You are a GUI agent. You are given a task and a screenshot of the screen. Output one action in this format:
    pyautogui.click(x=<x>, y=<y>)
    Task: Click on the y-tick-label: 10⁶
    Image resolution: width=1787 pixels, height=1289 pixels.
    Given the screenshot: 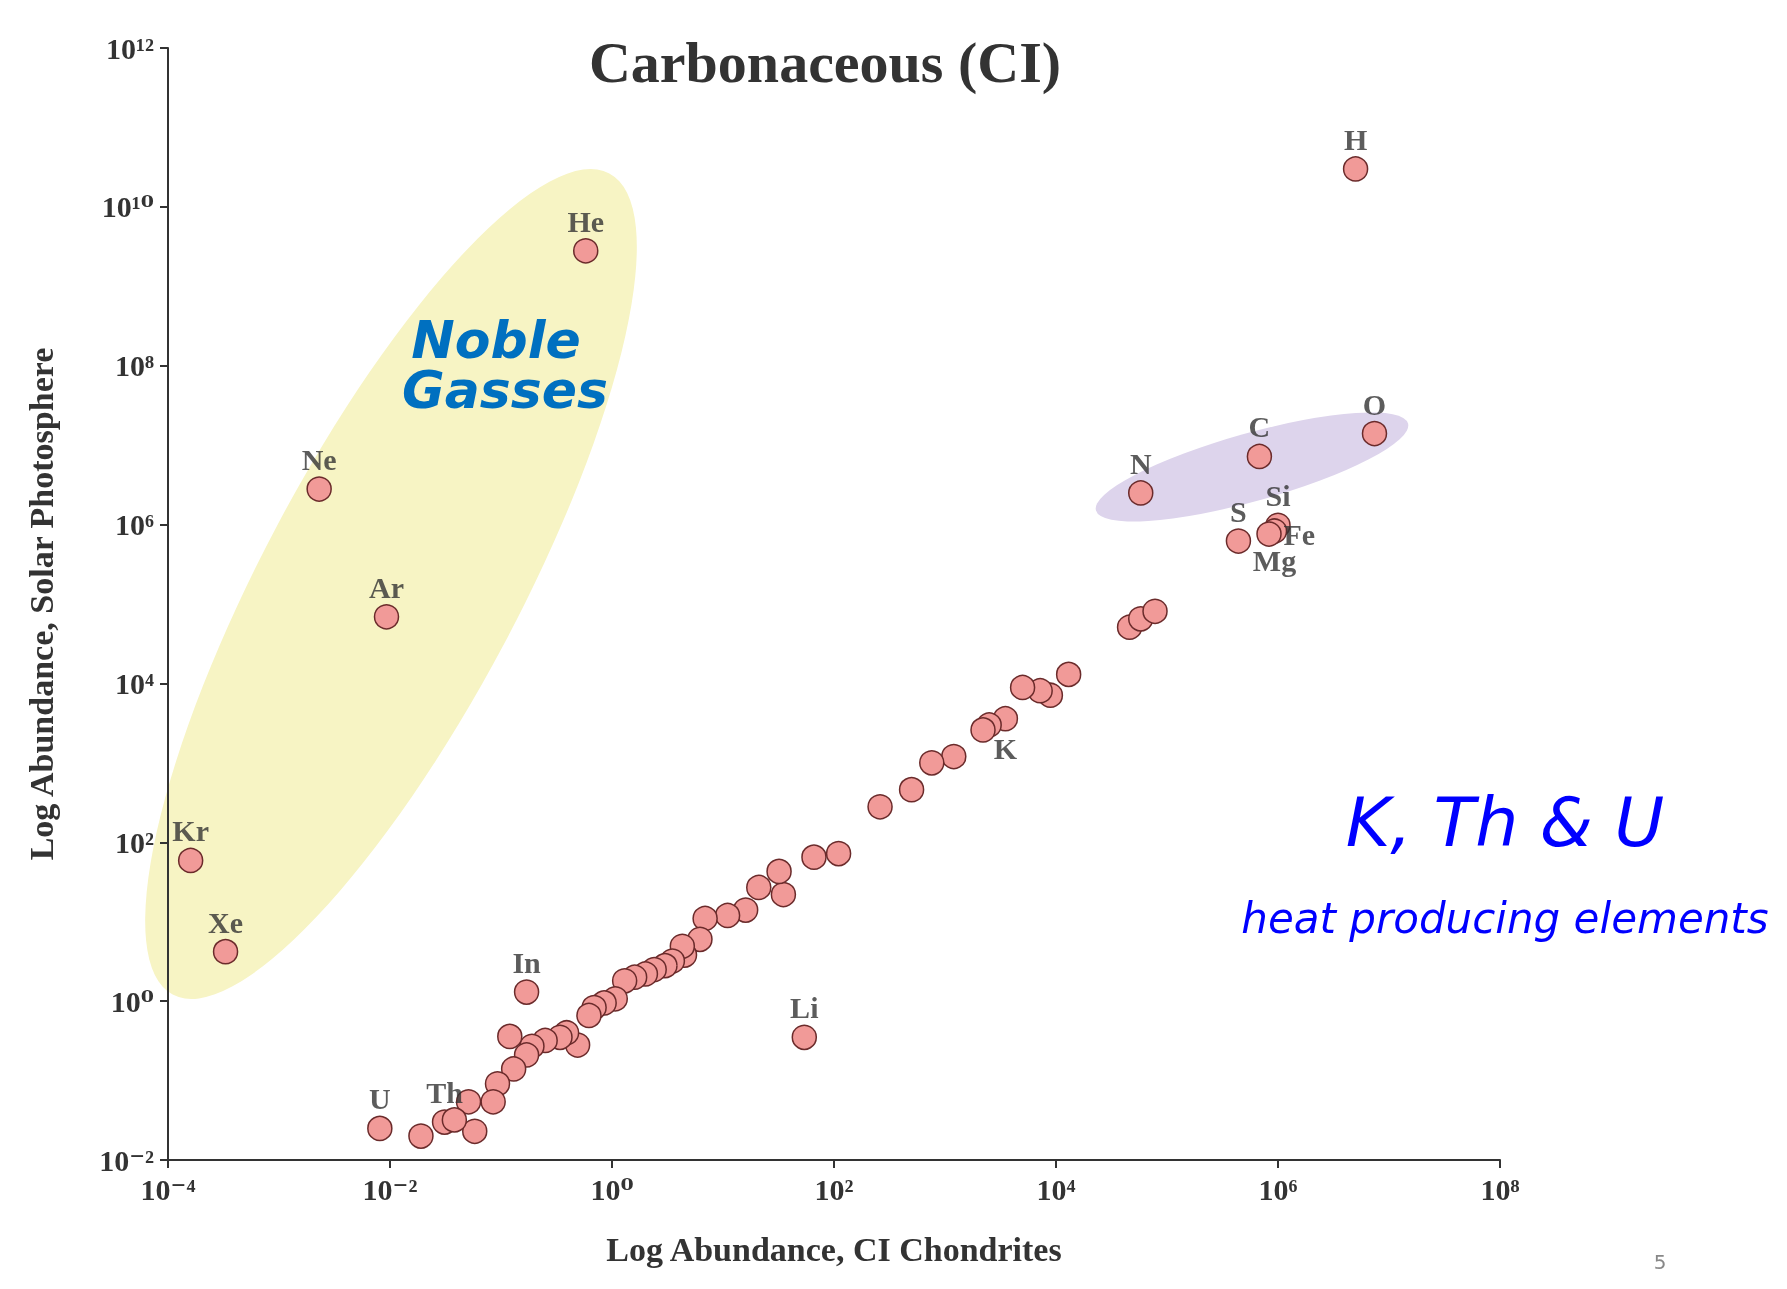 What is the action you would take?
    pyautogui.click(x=134, y=525)
    